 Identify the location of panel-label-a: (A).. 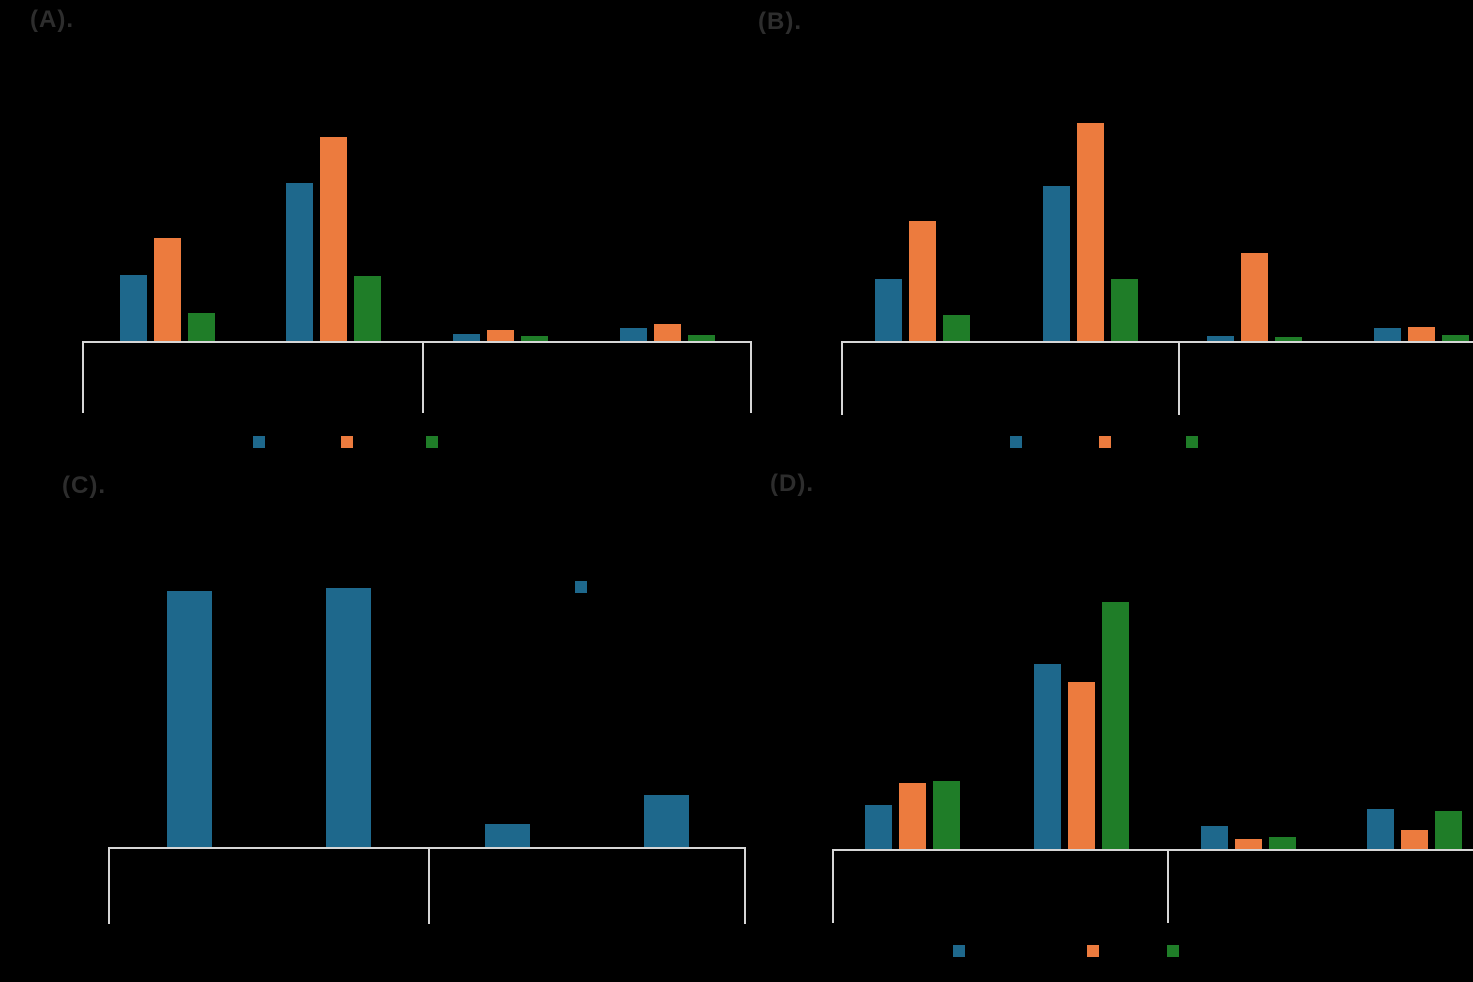
(52, 19).